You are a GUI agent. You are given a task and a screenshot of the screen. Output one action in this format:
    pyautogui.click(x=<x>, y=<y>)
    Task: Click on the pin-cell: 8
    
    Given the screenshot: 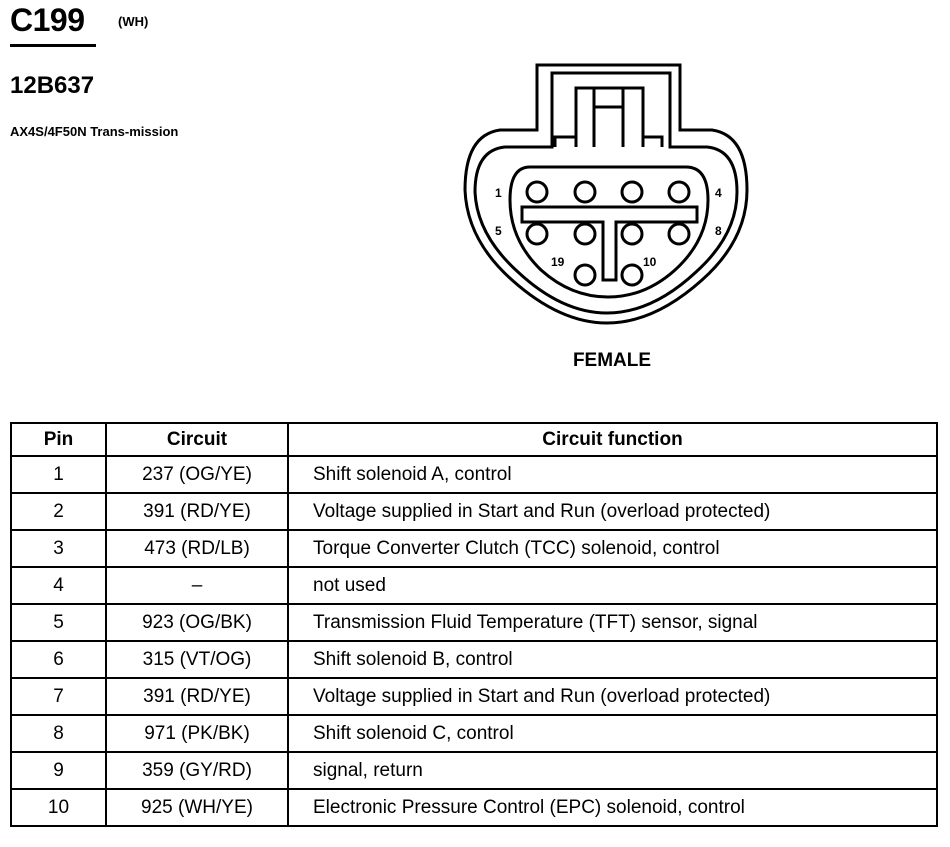 What is the action you would take?
    pyautogui.click(x=58, y=733)
    